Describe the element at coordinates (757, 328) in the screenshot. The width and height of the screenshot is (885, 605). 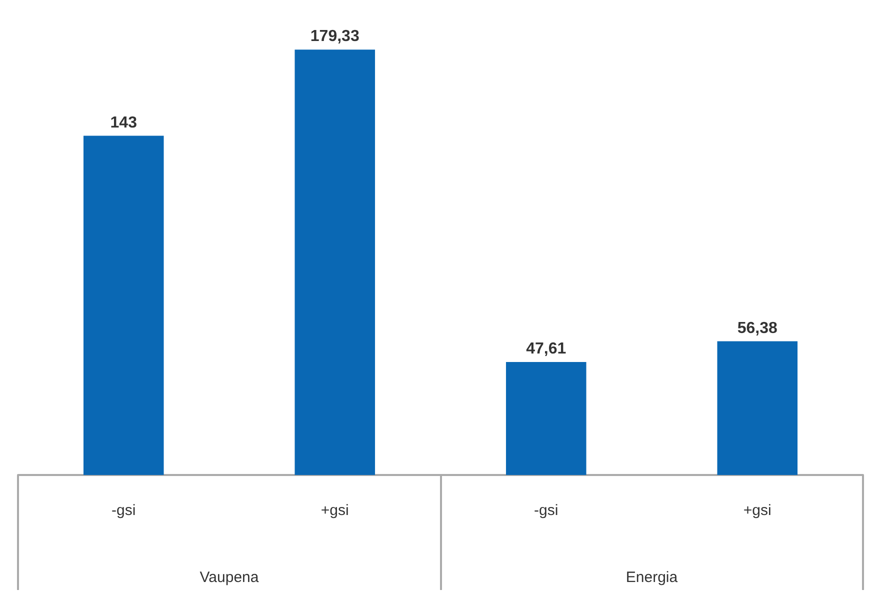
I see `data-label: 56,38` at that location.